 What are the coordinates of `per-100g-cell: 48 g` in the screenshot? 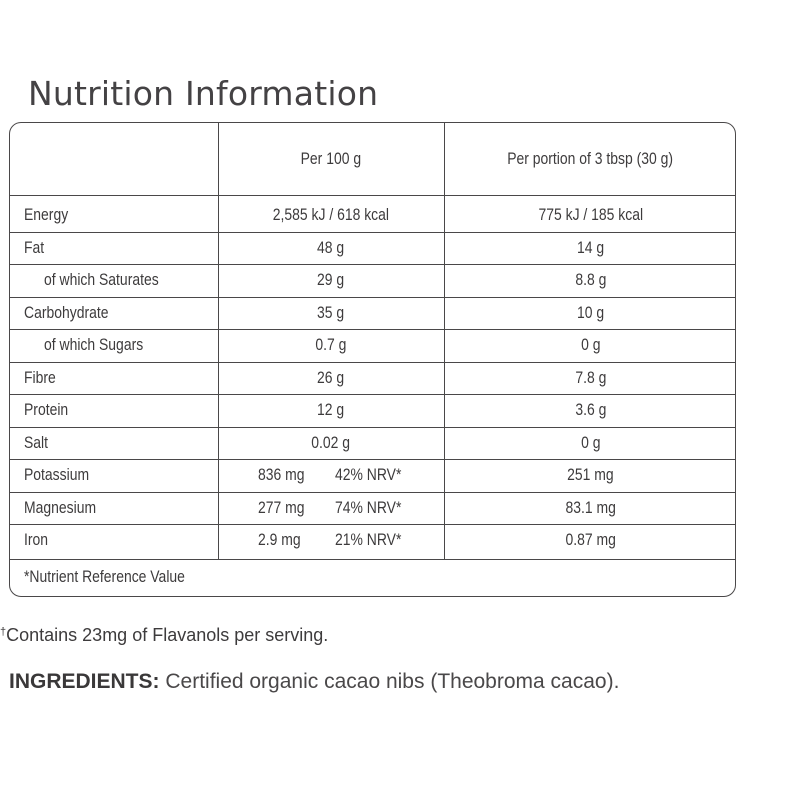 It's located at (331, 248).